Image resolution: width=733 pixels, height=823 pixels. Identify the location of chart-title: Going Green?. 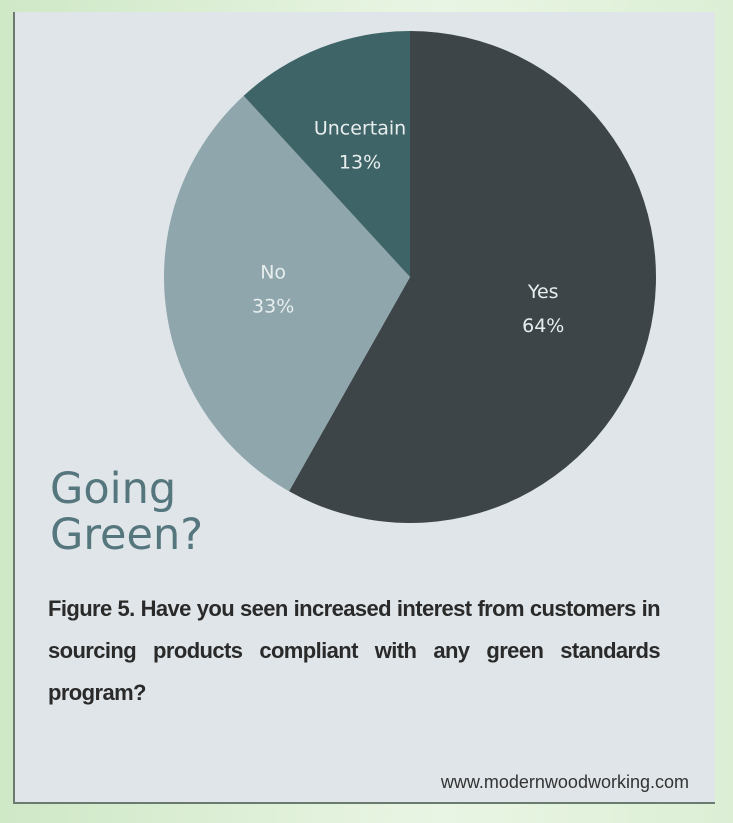
(126, 512).